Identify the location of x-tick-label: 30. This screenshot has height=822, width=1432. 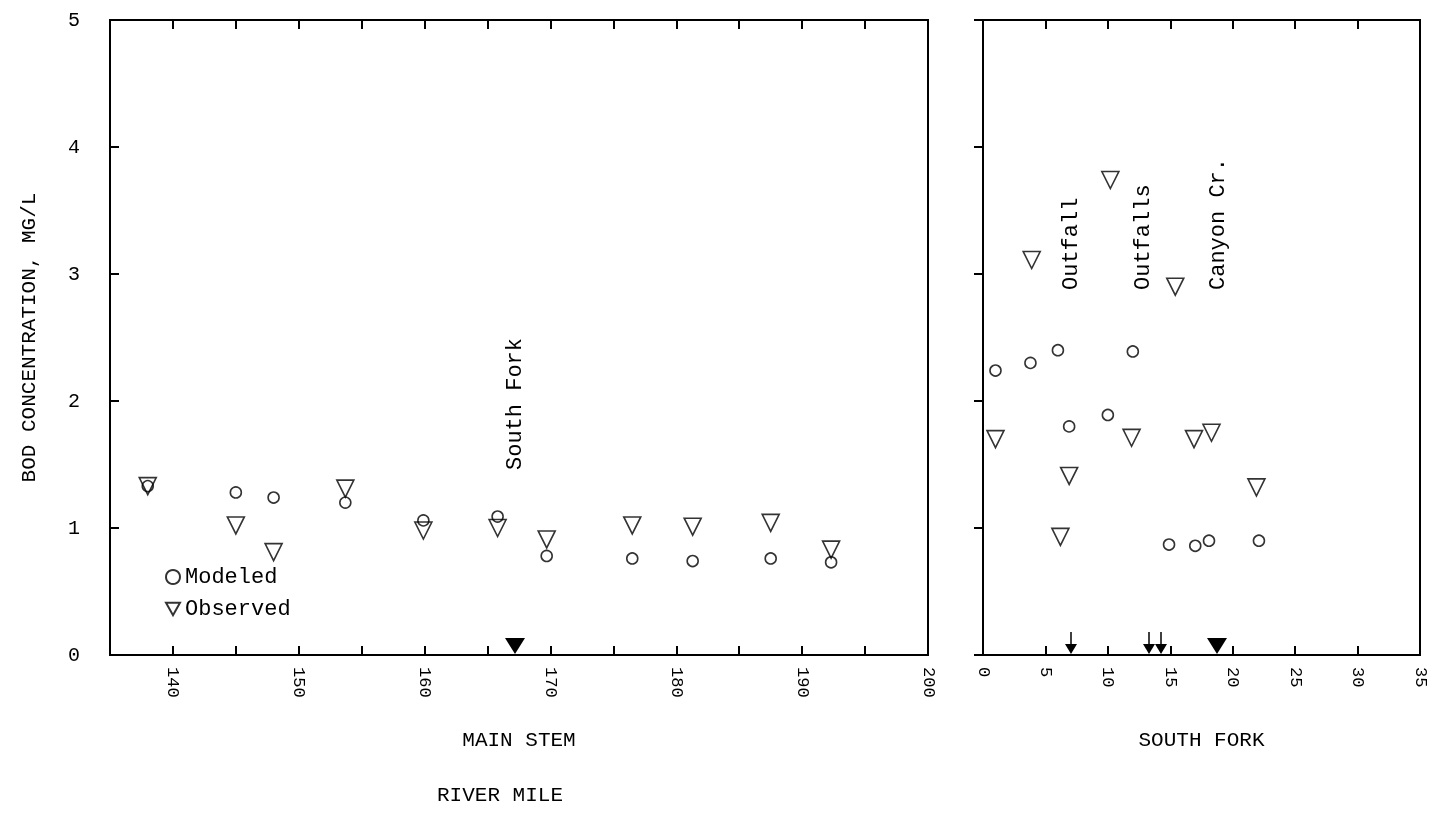
(1358, 677).